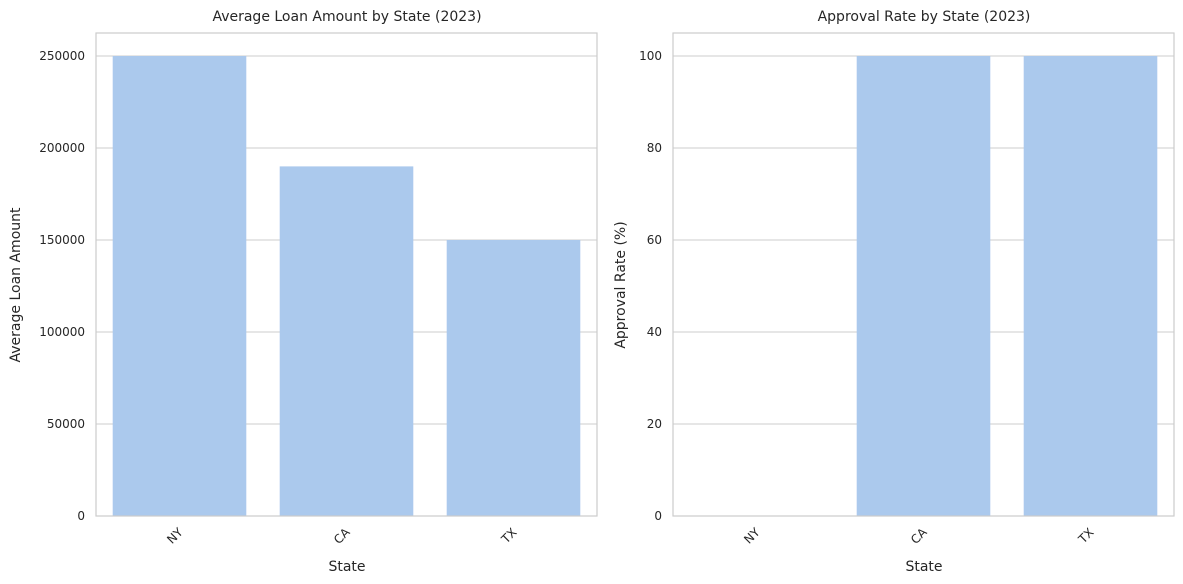 Image resolution: width=1183 pixels, height=584 pixels. What do you see at coordinates (924, 17) in the screenshot?
I see `chart-title: Approval Rate by State (2023)` at bounding box center [924, 17].